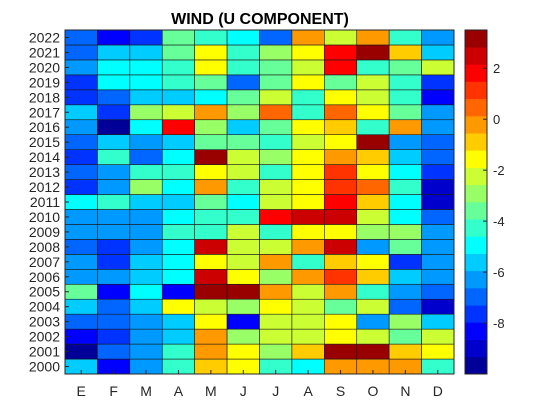 This screenshot has height=420, width=560. Describe the element at coordinates (44, 112) in the screenshot. I see `y-tick-label: 2017` at that location.